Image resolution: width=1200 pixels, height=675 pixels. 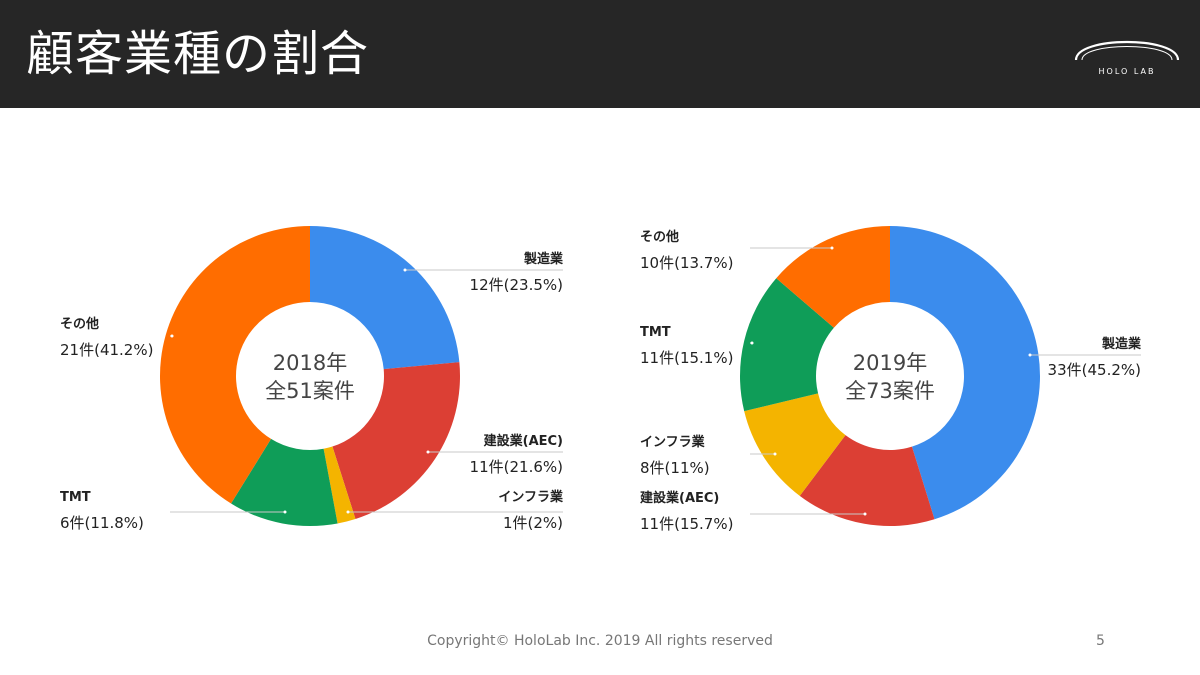 I want to click on slice-value-label: 8件(11%), so click(x=675, y=468).